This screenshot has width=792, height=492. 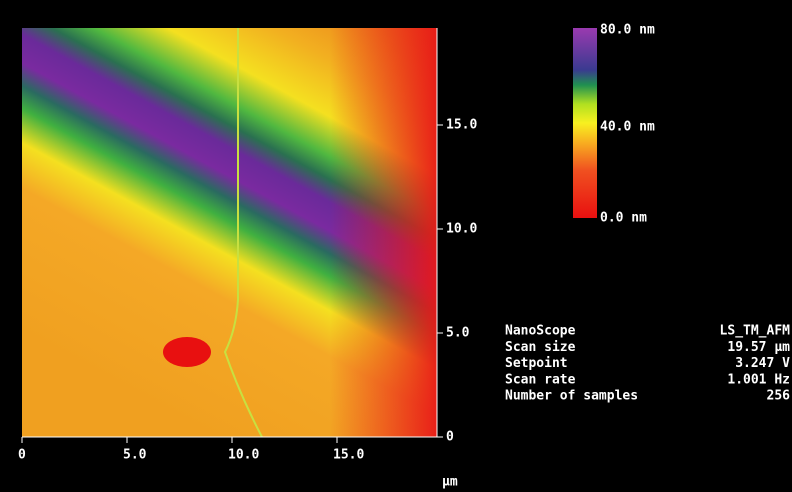 I want to click on parameter-name: NanoScope, so click(x=540, y=331).